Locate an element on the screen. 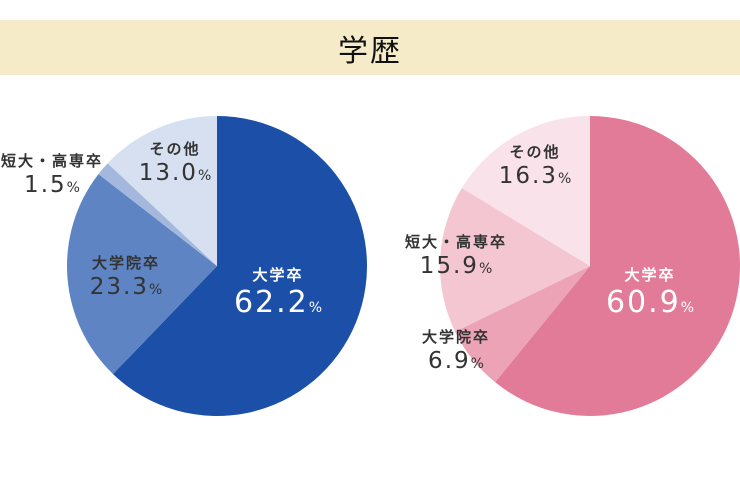  label-right-tandai: 短大・高専卒 15.9% is located at coordinates (456, 256).